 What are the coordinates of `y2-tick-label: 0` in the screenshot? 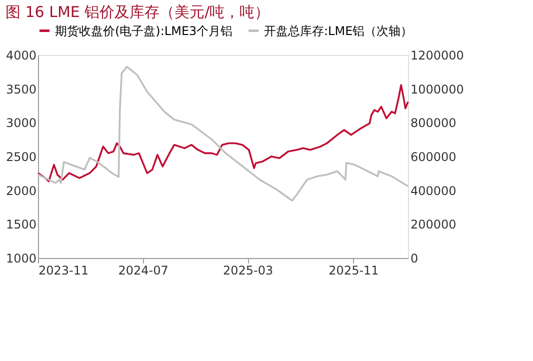 It's located at (414, 259).